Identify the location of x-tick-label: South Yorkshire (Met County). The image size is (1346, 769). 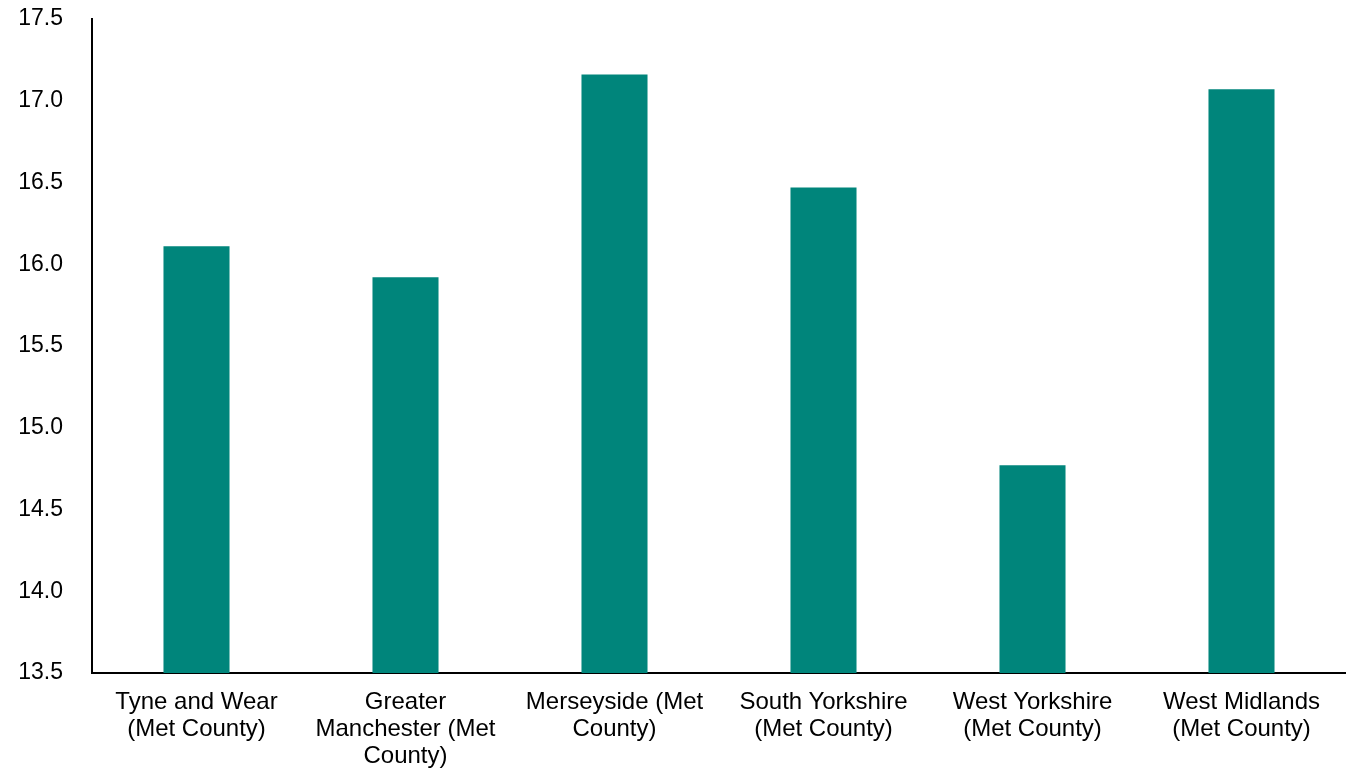
(823, 714).